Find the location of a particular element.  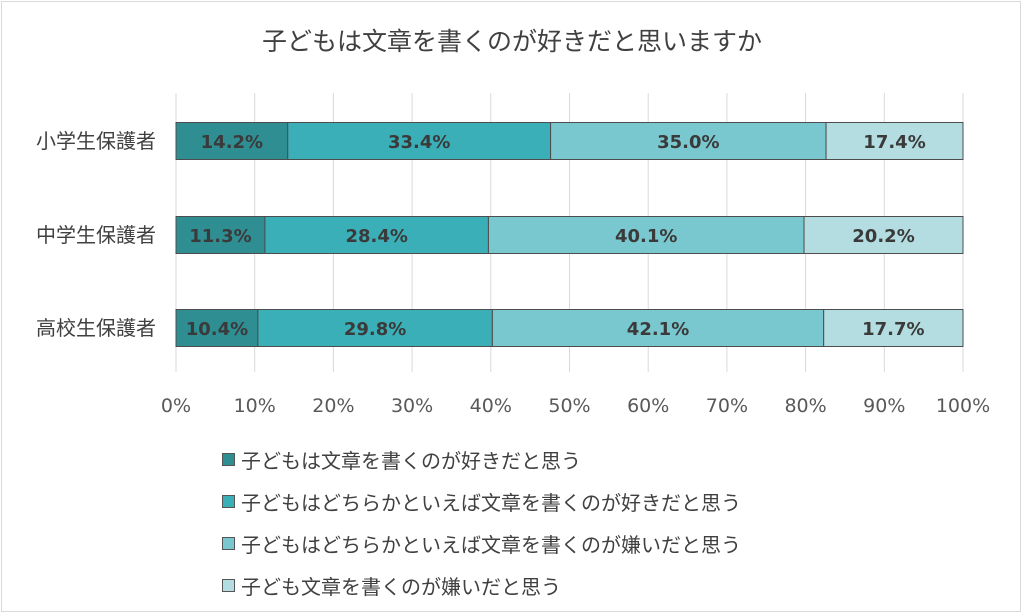

data-label: 35.0% is located at coordinates (688, 142).